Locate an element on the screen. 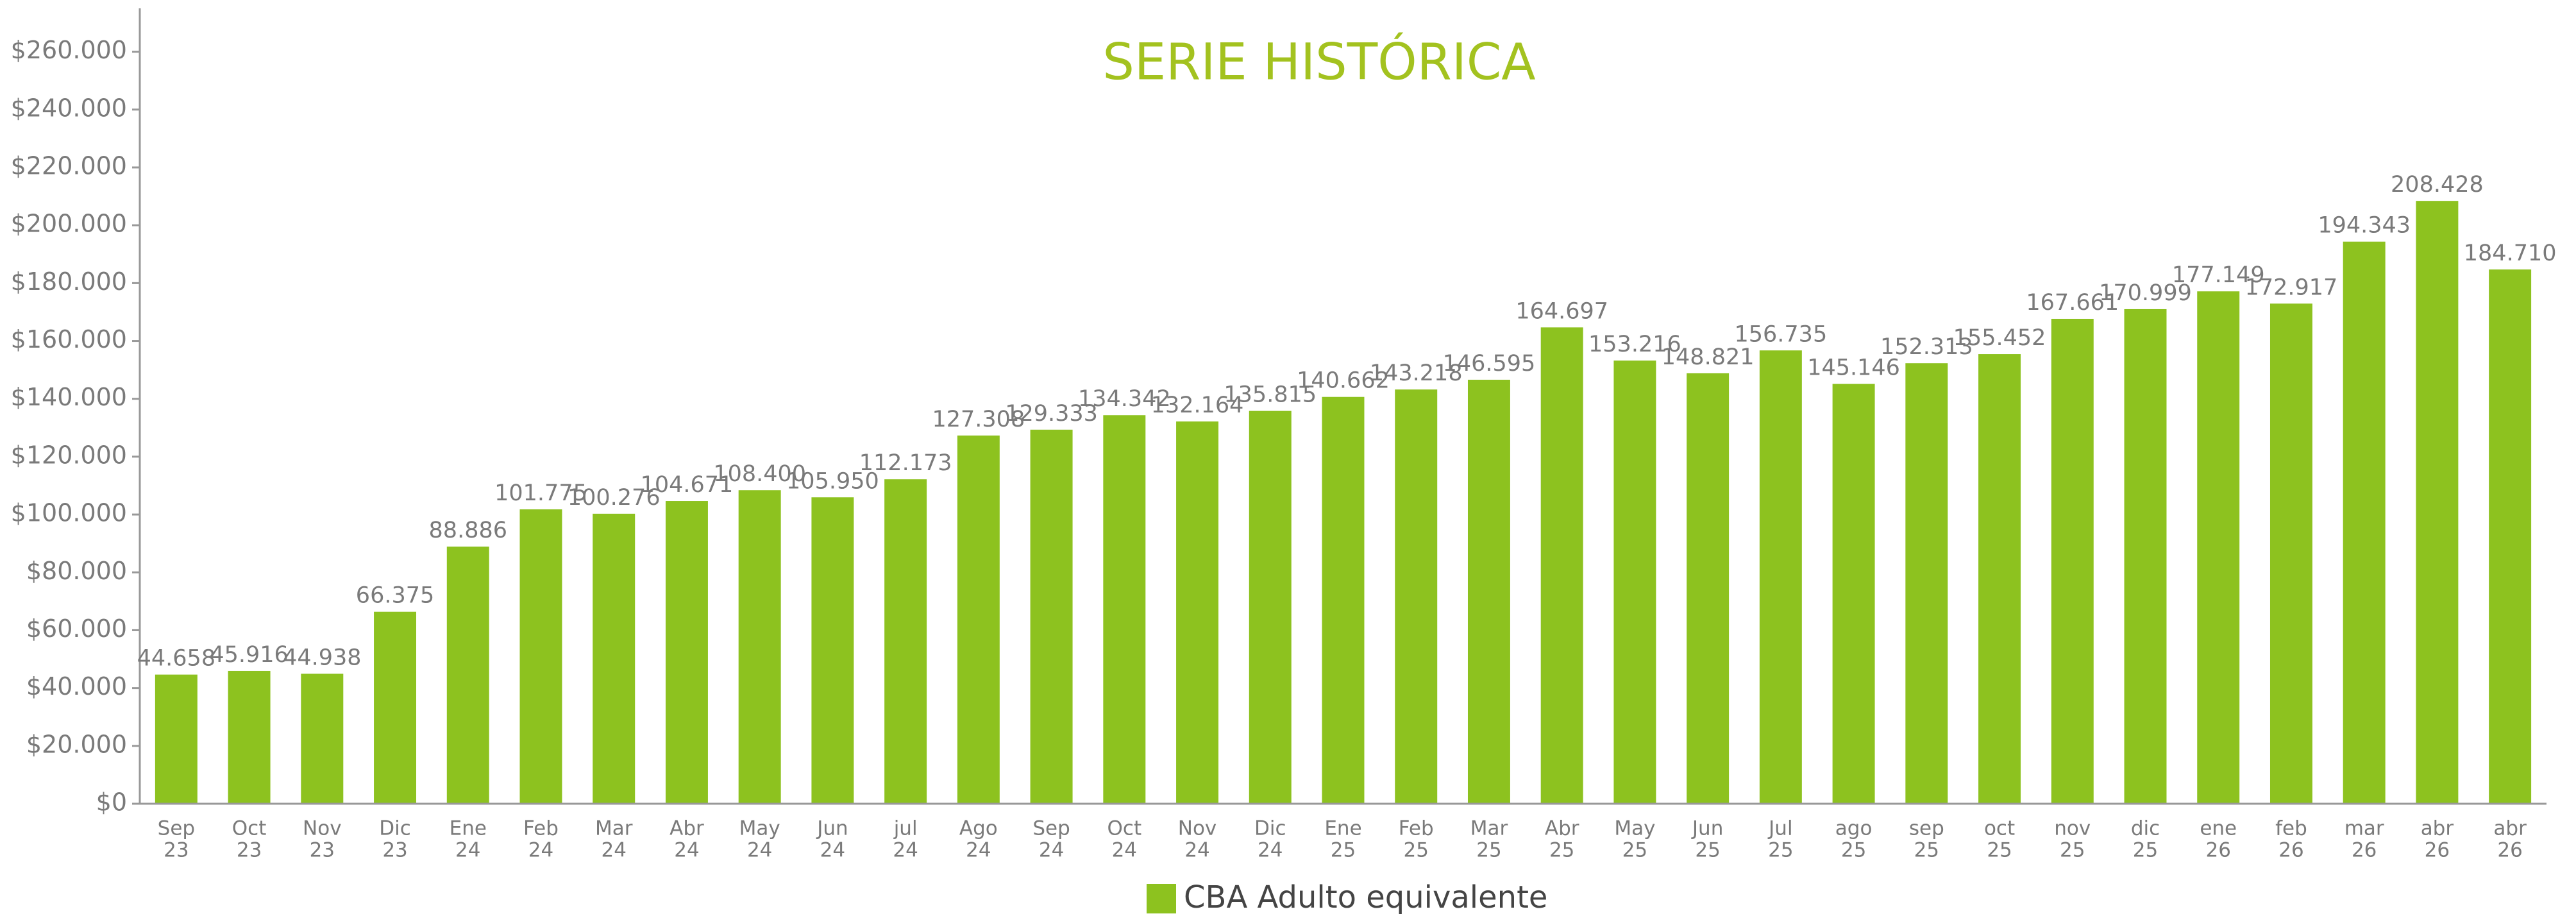  x-tick-label: nov is located at coordinates (2072, 828).